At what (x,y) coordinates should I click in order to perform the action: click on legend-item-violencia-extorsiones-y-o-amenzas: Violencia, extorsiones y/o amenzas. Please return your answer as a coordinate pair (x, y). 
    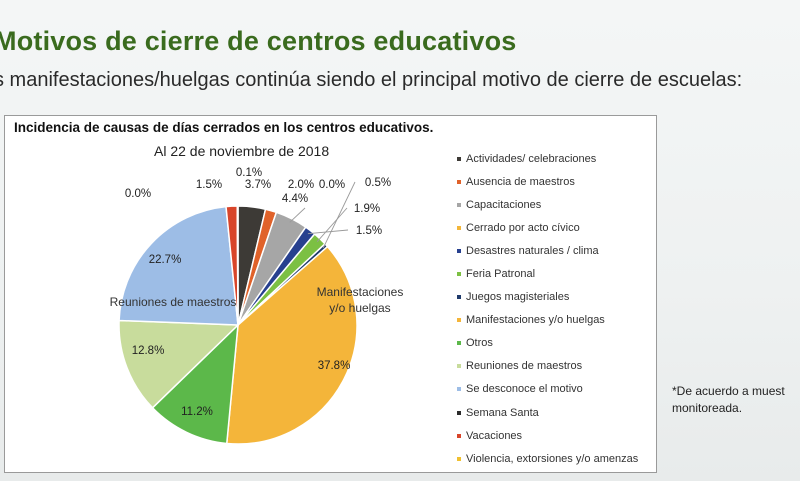
    Looking at the image, I should click on (557, 458).